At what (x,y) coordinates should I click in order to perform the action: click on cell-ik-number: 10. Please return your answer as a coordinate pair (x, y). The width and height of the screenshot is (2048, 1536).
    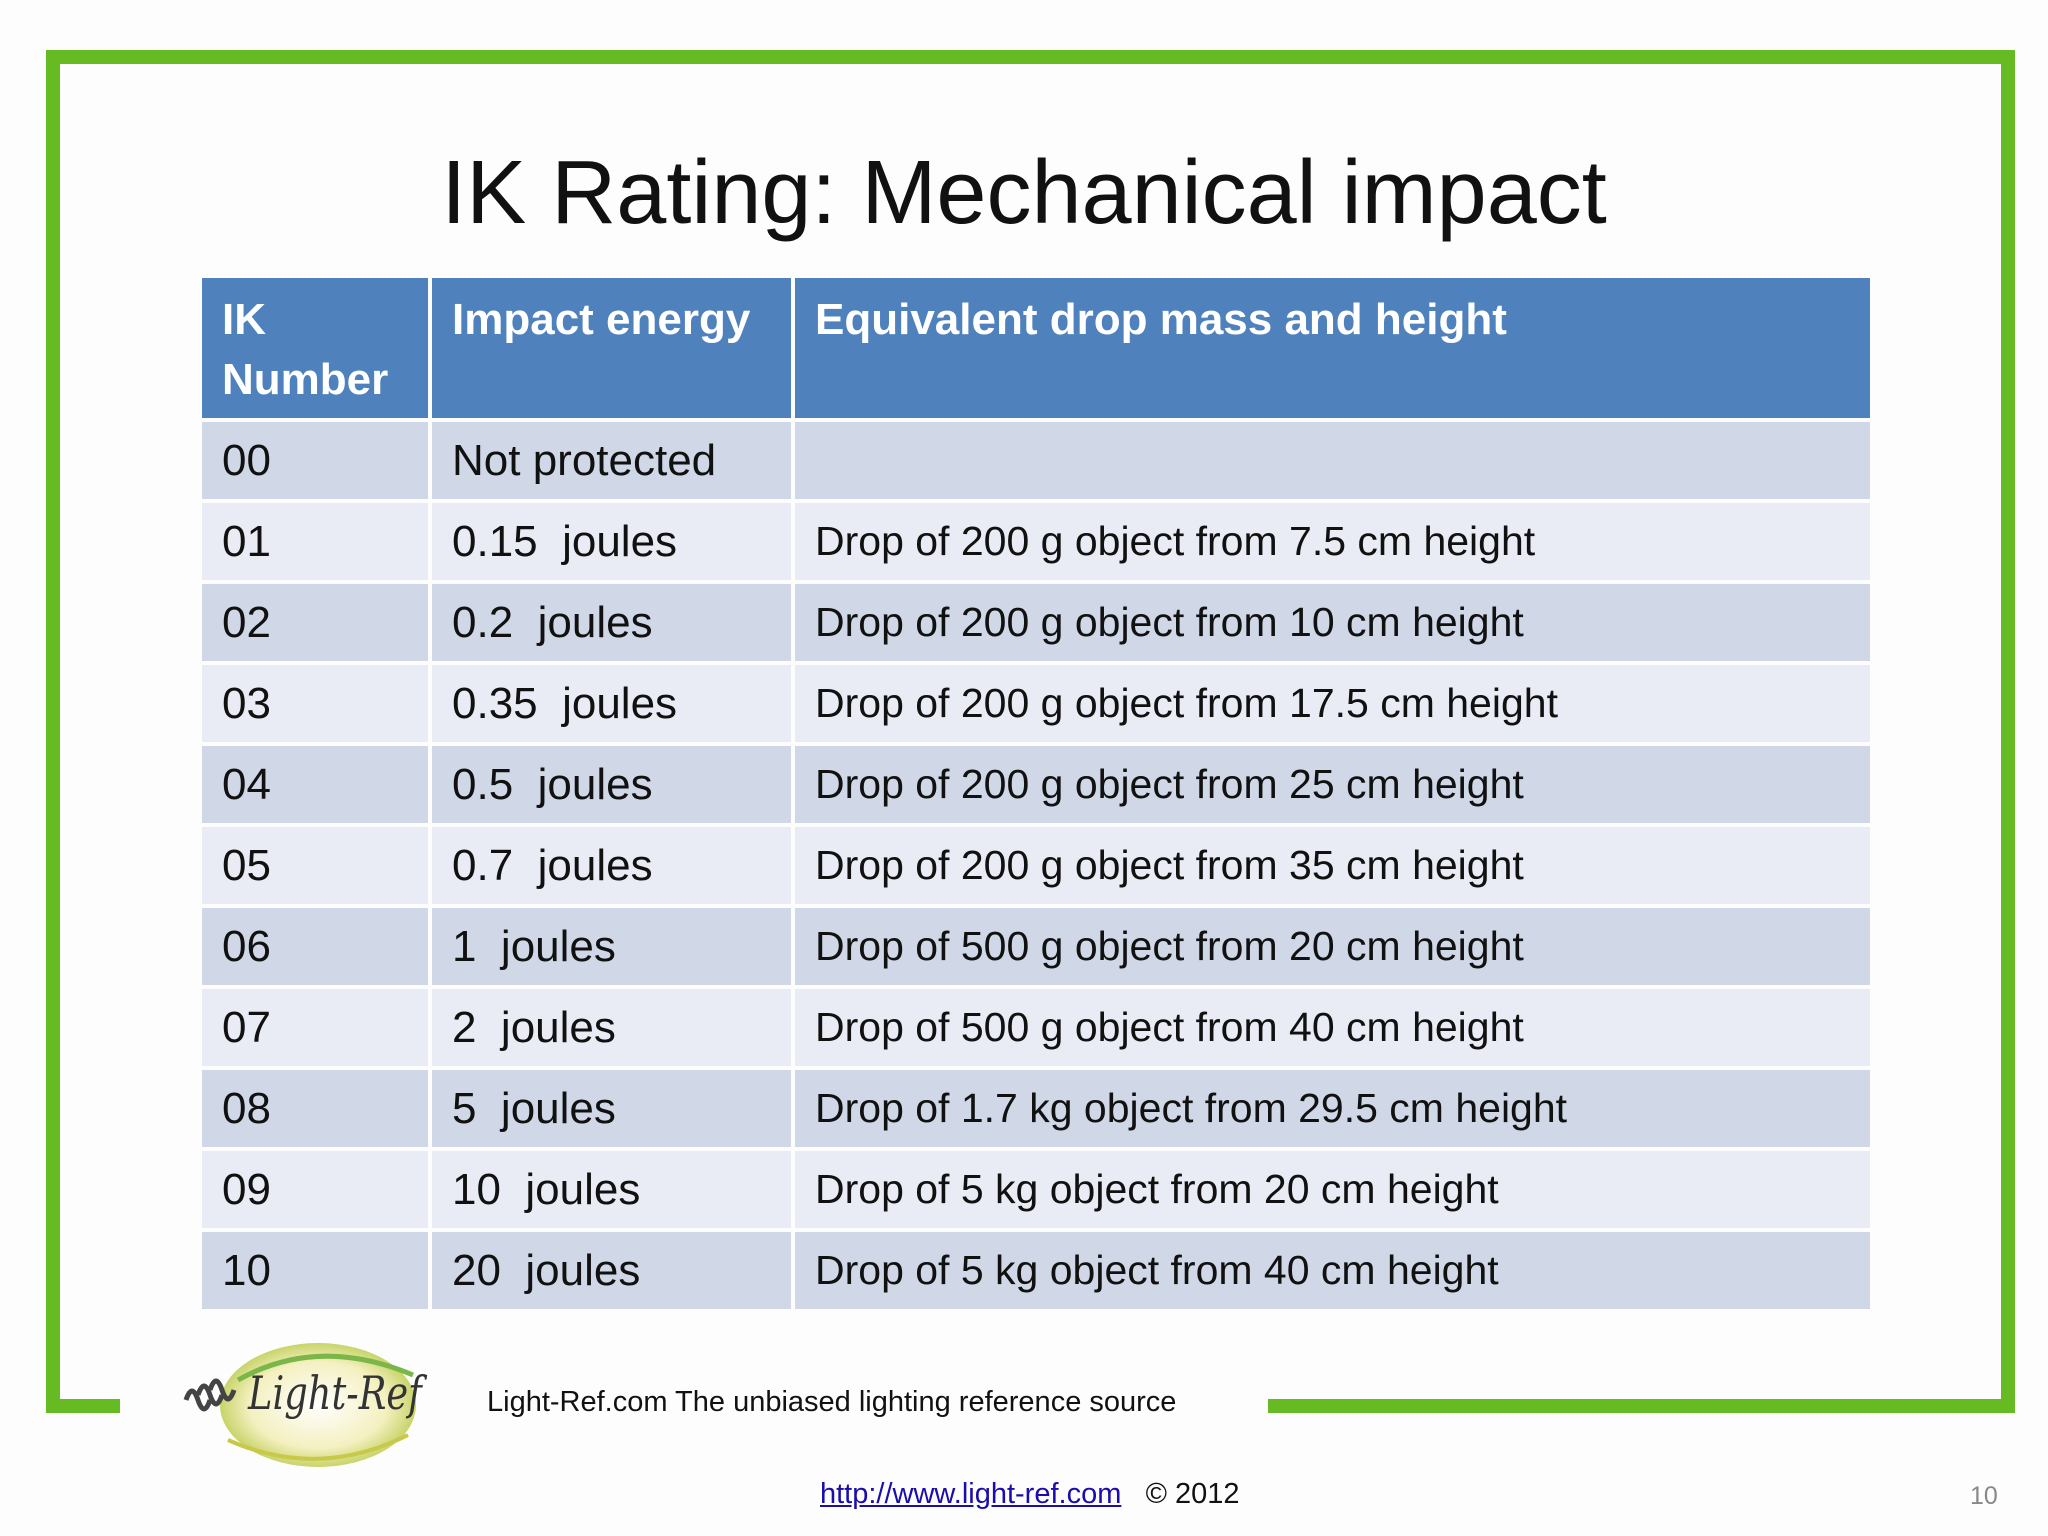
    Looking at the image, I should click on (315, 1270).